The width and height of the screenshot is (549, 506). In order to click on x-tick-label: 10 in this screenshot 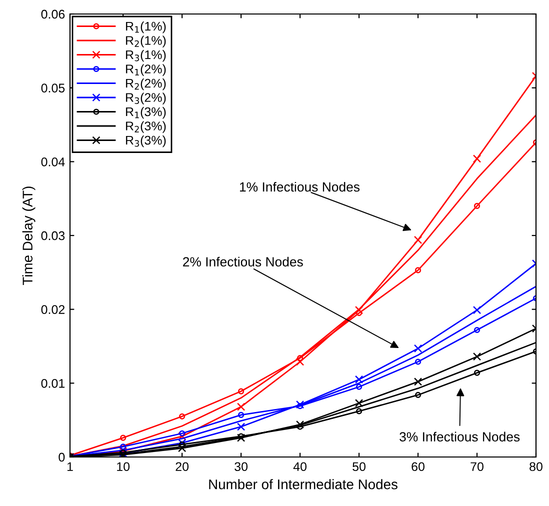, I will do `click(123, 467)`.